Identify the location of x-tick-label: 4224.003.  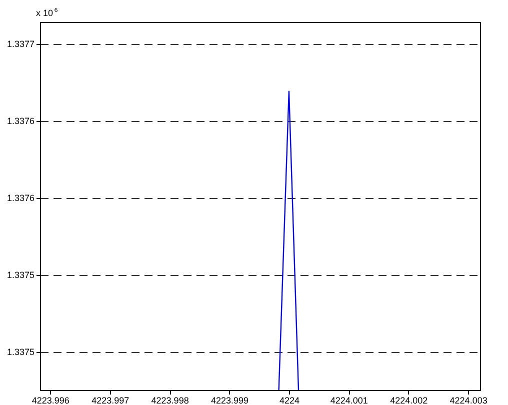
(469, 400).